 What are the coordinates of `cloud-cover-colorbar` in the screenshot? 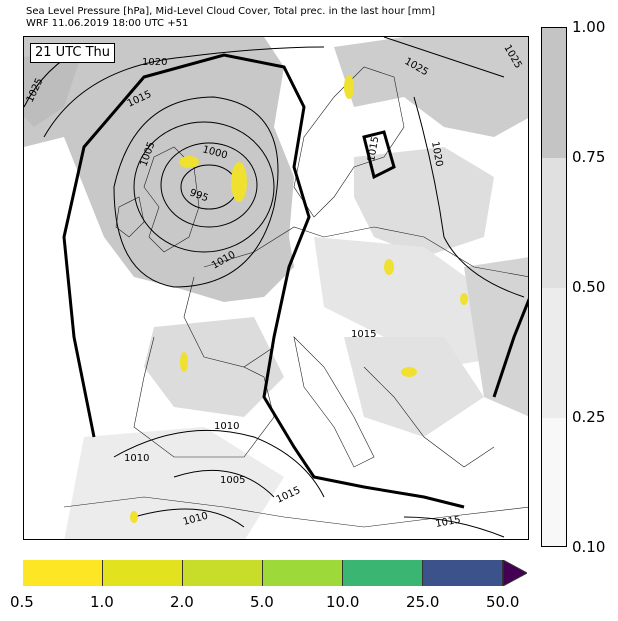 It's located at (554, 287).